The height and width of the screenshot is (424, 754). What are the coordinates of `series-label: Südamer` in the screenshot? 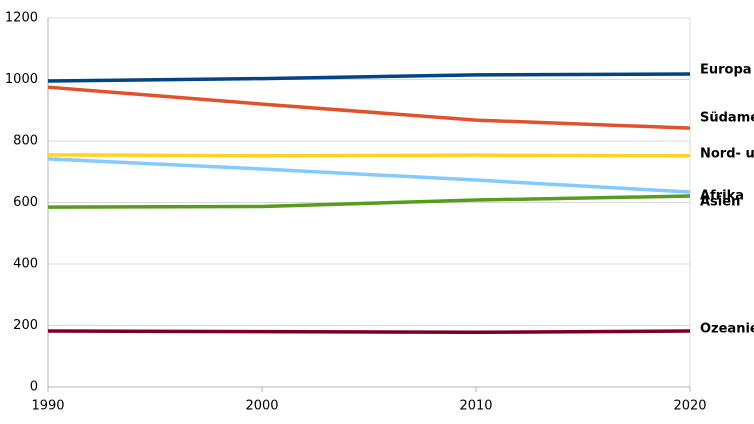 It's located at (727, 118).